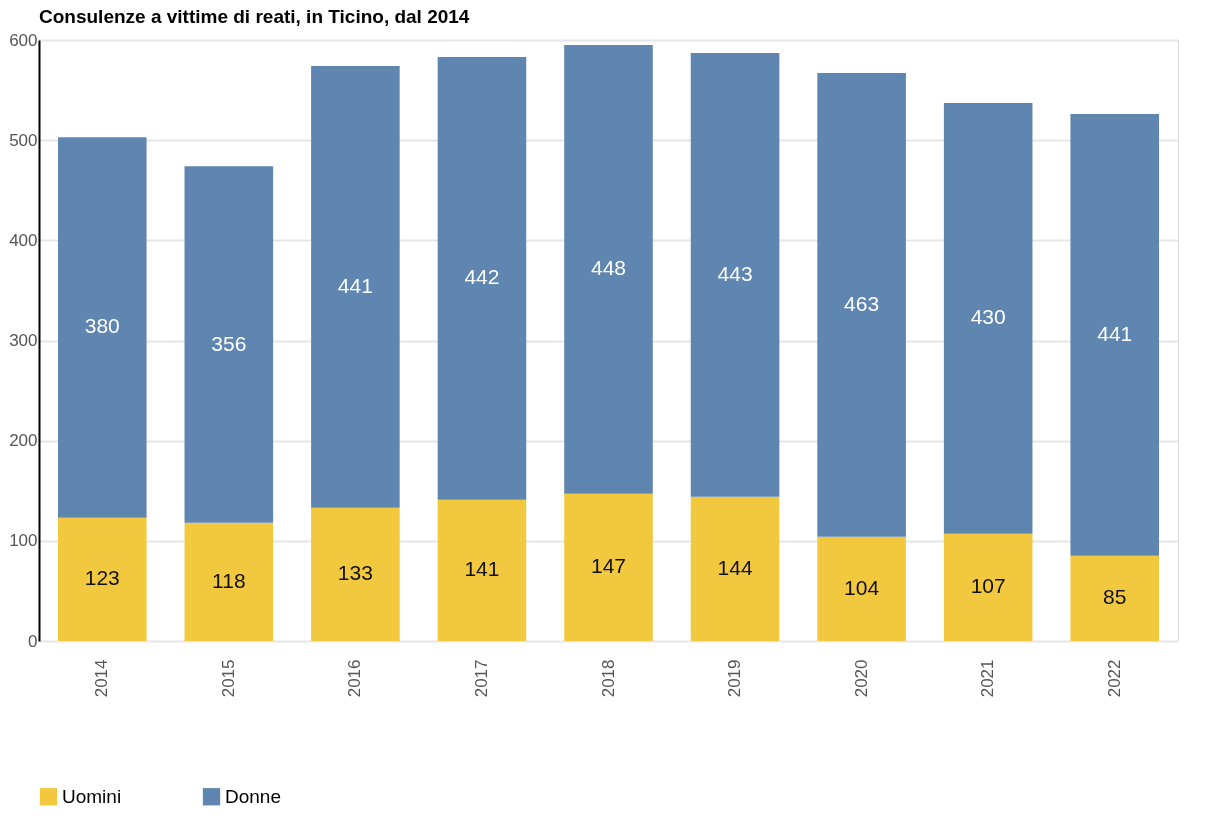 The image size is (1207, 825). I want to click on y-tick-label: 600, so click(23, 40).